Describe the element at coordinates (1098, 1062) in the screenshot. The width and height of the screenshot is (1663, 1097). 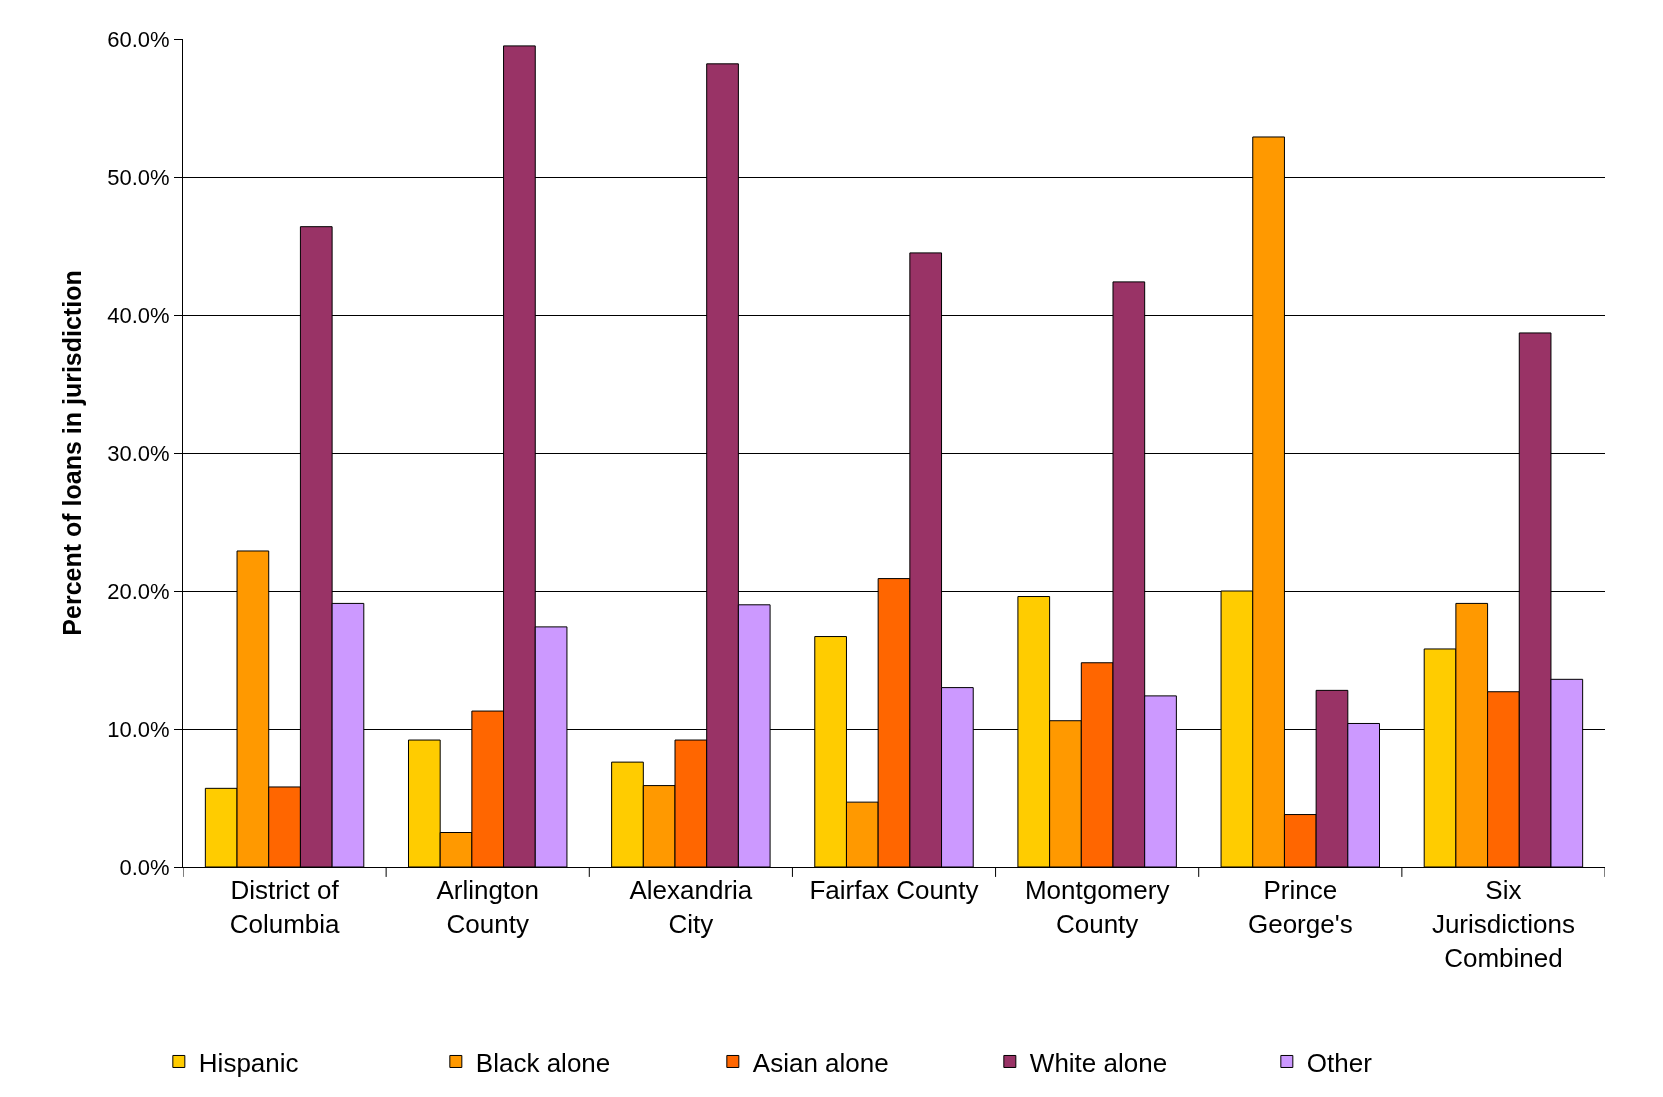
I see `legend-label: White alone` at that location.